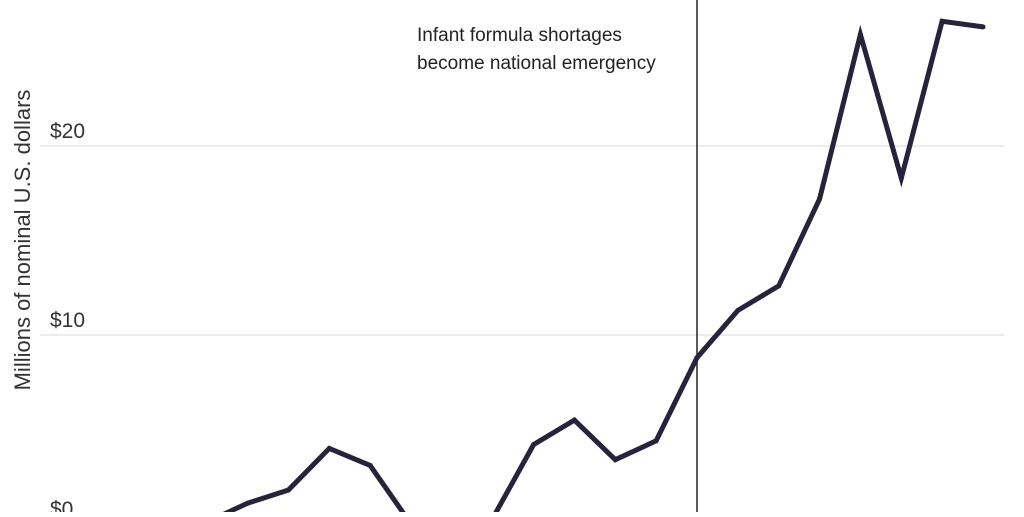  Describe the element at coordinates (519, 35) in the screenshot. I see `annotation-text: Infant formula shortages` at that location.